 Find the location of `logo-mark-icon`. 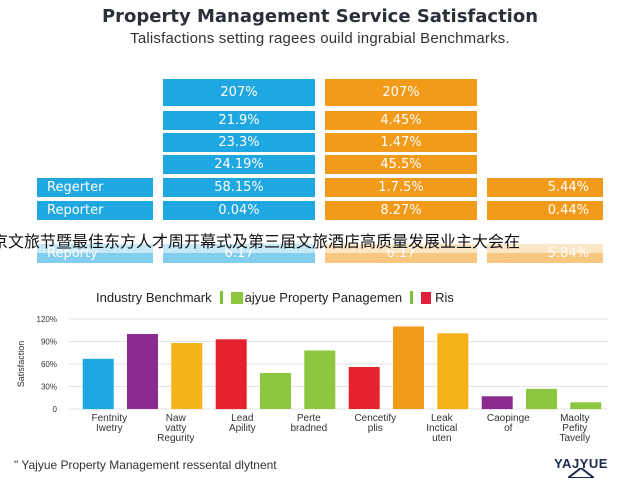

logo-mark-icon is located at coordinates (581, 473).